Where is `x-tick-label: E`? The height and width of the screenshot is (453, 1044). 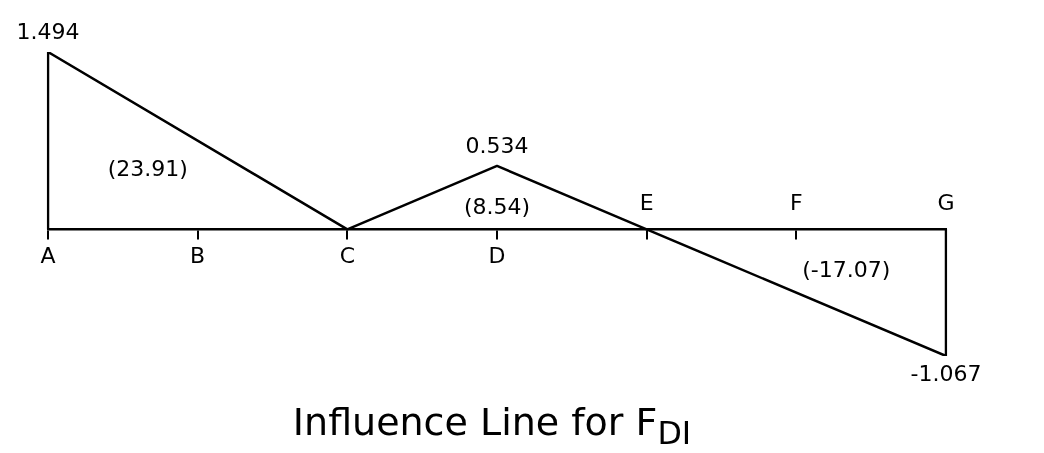
x-tick-label: E is located at coordinates (646, 203).